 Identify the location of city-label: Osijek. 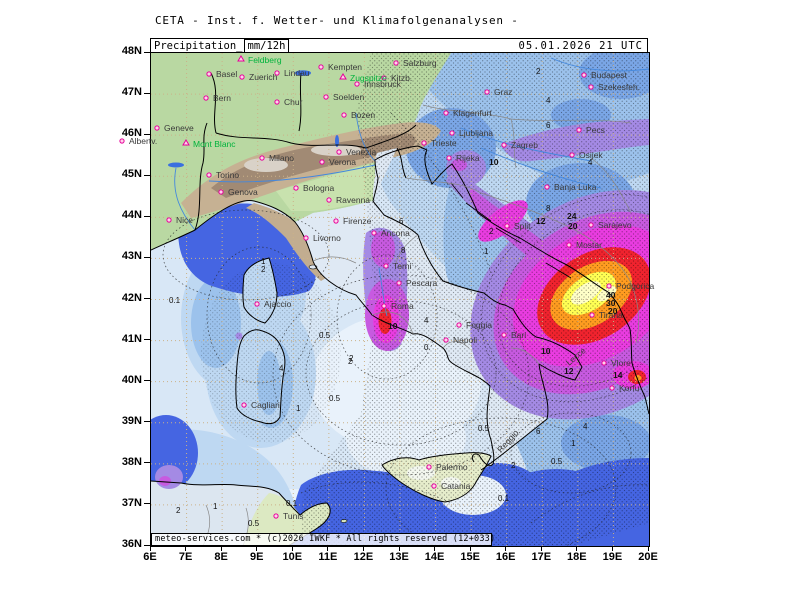
(591, 155).